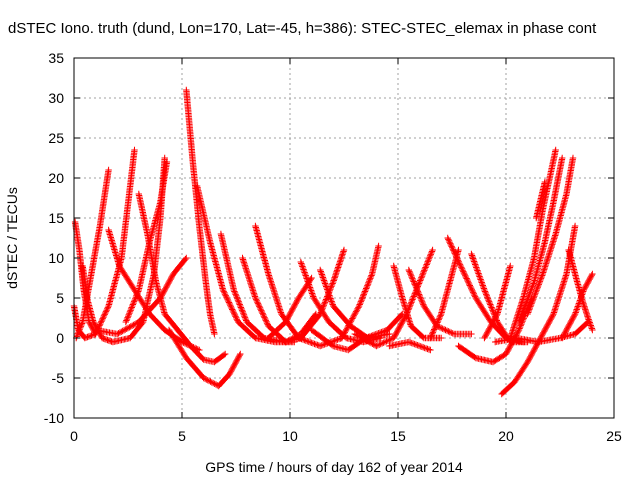 The height and width of the screenshot is (480, 640). Describe the element at coordinates (506, 436) in the screenshot. I see `x-tick-label: 20` at that location.